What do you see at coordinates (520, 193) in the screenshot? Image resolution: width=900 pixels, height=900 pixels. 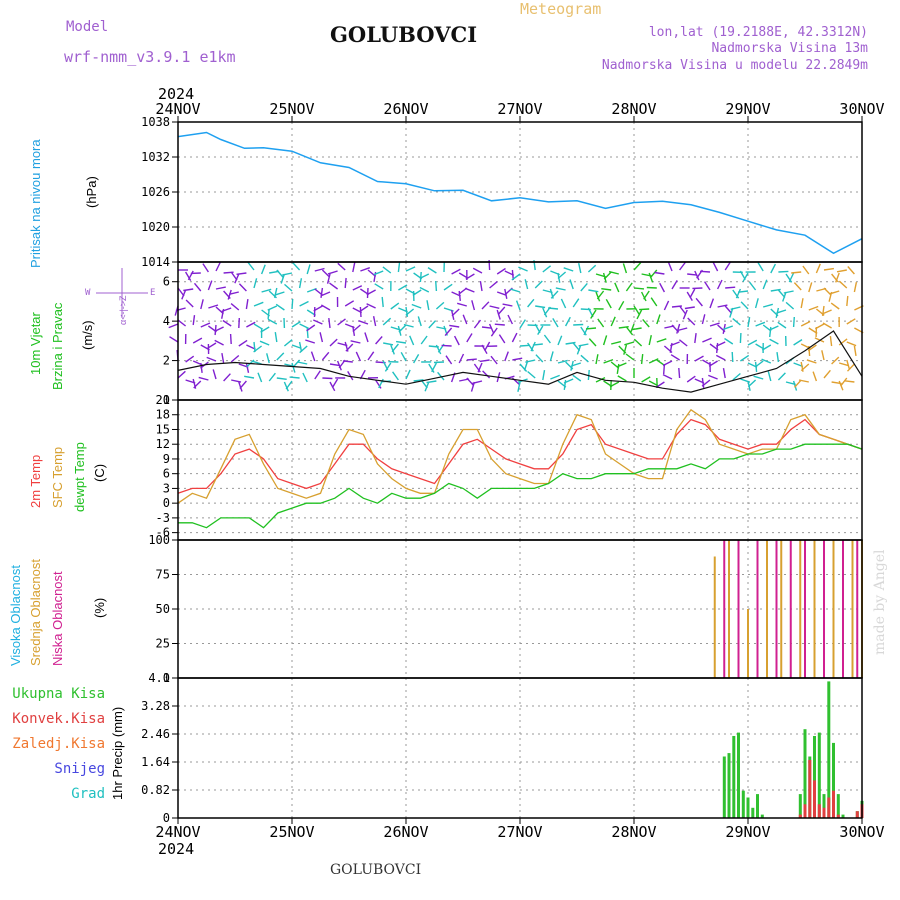 I see `pressure-line` at bounding box center [520, 193].